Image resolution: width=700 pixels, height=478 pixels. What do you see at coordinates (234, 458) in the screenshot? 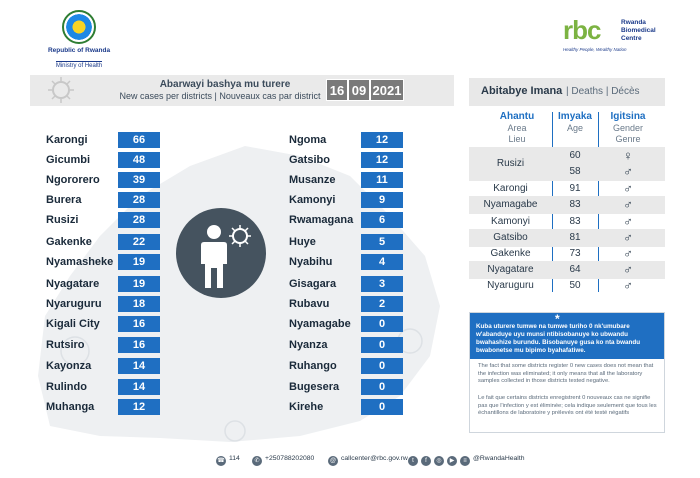
I see `hotline-text: 114` at bounding box center [234, 458].